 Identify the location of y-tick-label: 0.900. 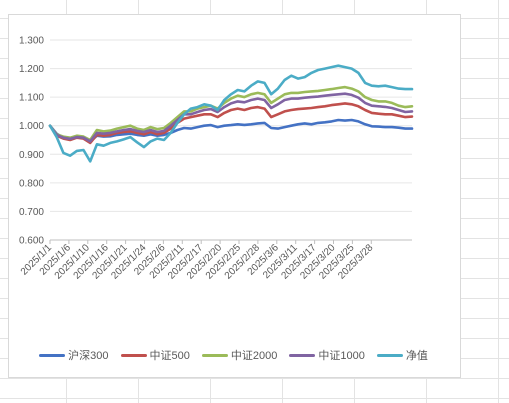
(31, 155).